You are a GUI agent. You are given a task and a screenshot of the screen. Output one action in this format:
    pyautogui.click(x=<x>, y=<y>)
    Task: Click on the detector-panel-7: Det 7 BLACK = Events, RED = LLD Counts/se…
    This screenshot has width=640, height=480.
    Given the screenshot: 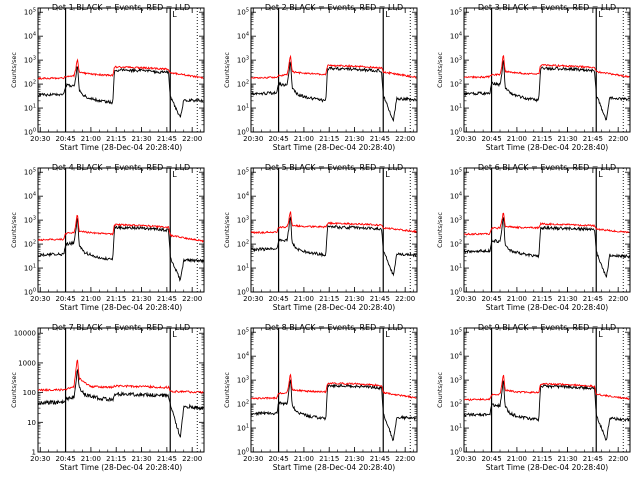 What is the action you would take?
    pyautogui.click(x=107, y=397)
    